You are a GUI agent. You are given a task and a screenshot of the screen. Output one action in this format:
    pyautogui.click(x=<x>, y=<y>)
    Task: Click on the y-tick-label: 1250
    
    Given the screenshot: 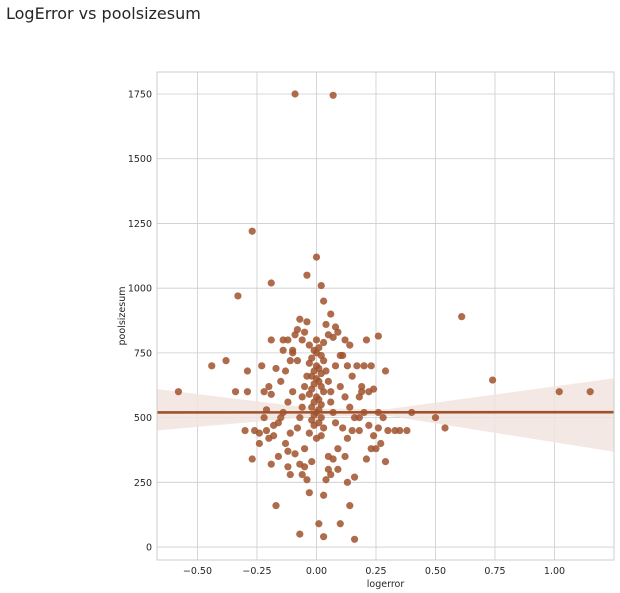 What is the action you would take?
    pyautogui.click(x=140, y=224)
    